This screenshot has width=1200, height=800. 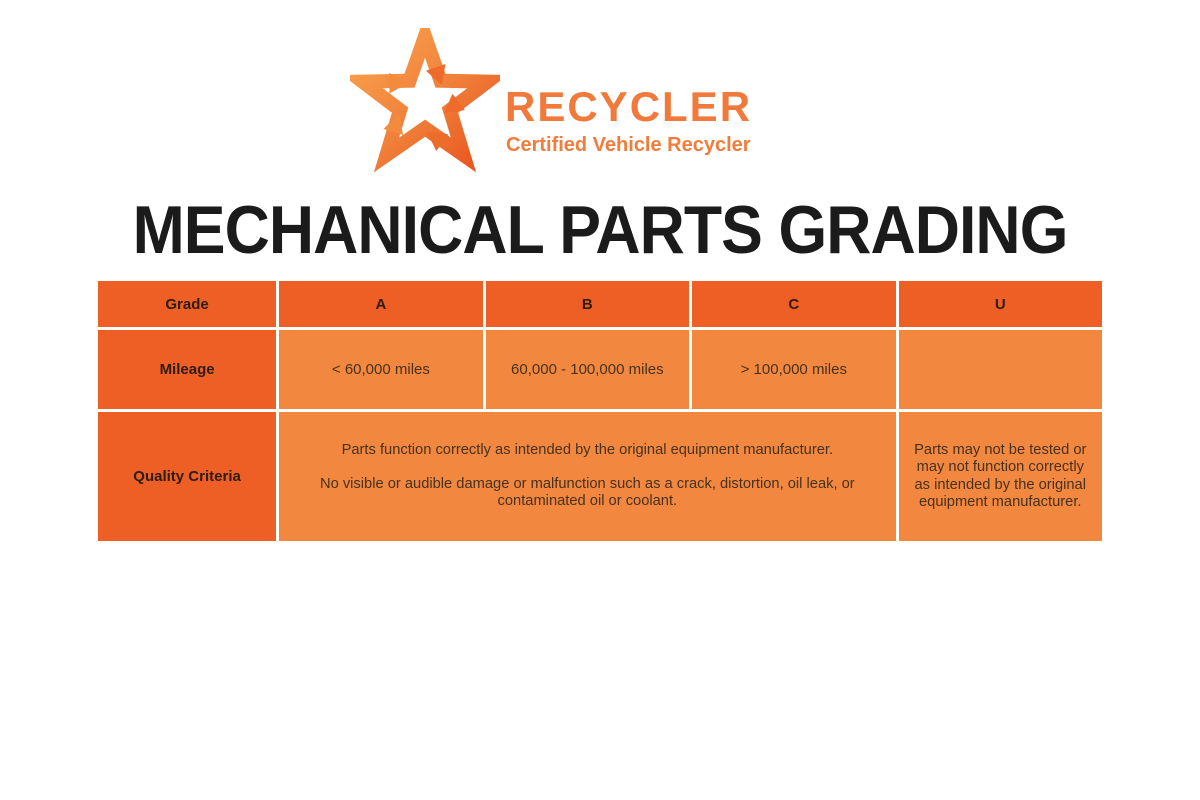 I want to click on header-grade-a: A, so click(x=381, y=304).